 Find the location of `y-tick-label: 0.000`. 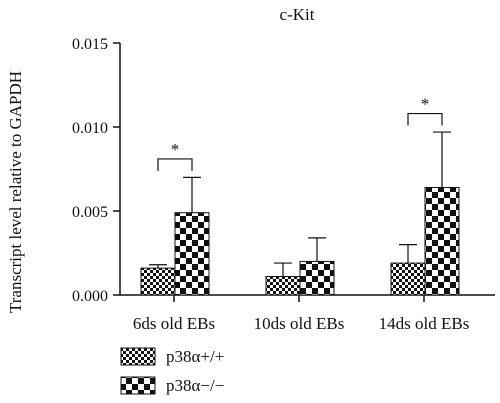

y-tick-label: 0.000 is located at coordinates (90, 296).